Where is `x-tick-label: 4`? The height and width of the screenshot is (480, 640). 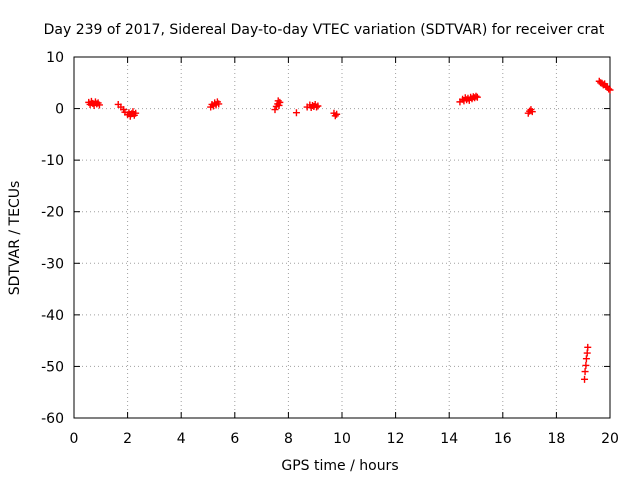 x-tick-label: 4 is located at coordinates (181, 439).